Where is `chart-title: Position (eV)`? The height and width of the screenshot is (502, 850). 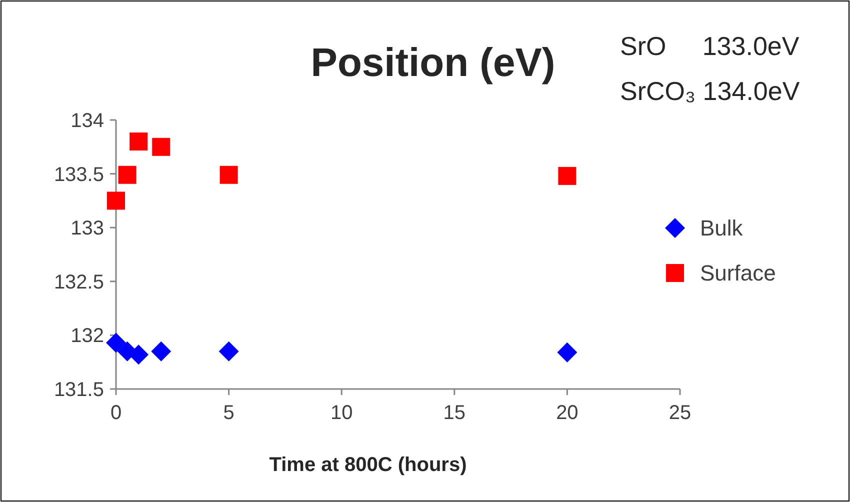 chart-title: Position (eV) is located at coordinates (433, 63).